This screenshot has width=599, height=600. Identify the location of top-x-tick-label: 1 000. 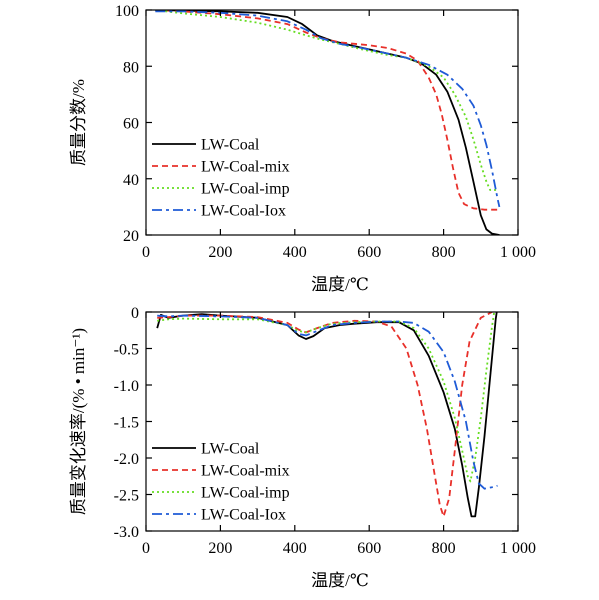
(518, 252).